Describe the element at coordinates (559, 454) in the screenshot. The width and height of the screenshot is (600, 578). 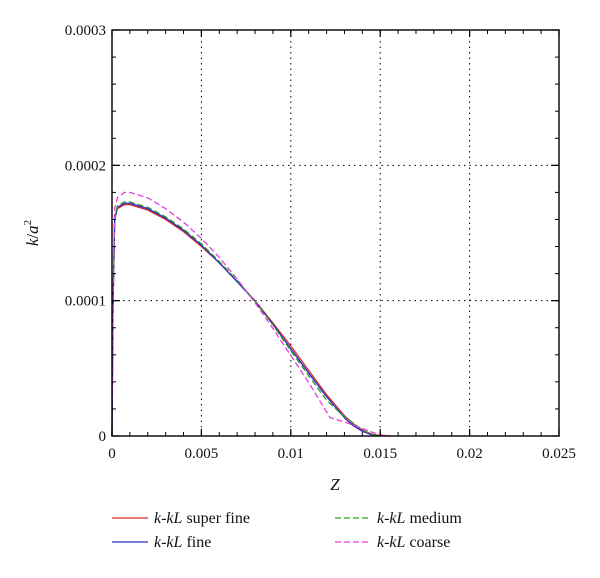
I see `x-tick-label: 0.025` at that location.